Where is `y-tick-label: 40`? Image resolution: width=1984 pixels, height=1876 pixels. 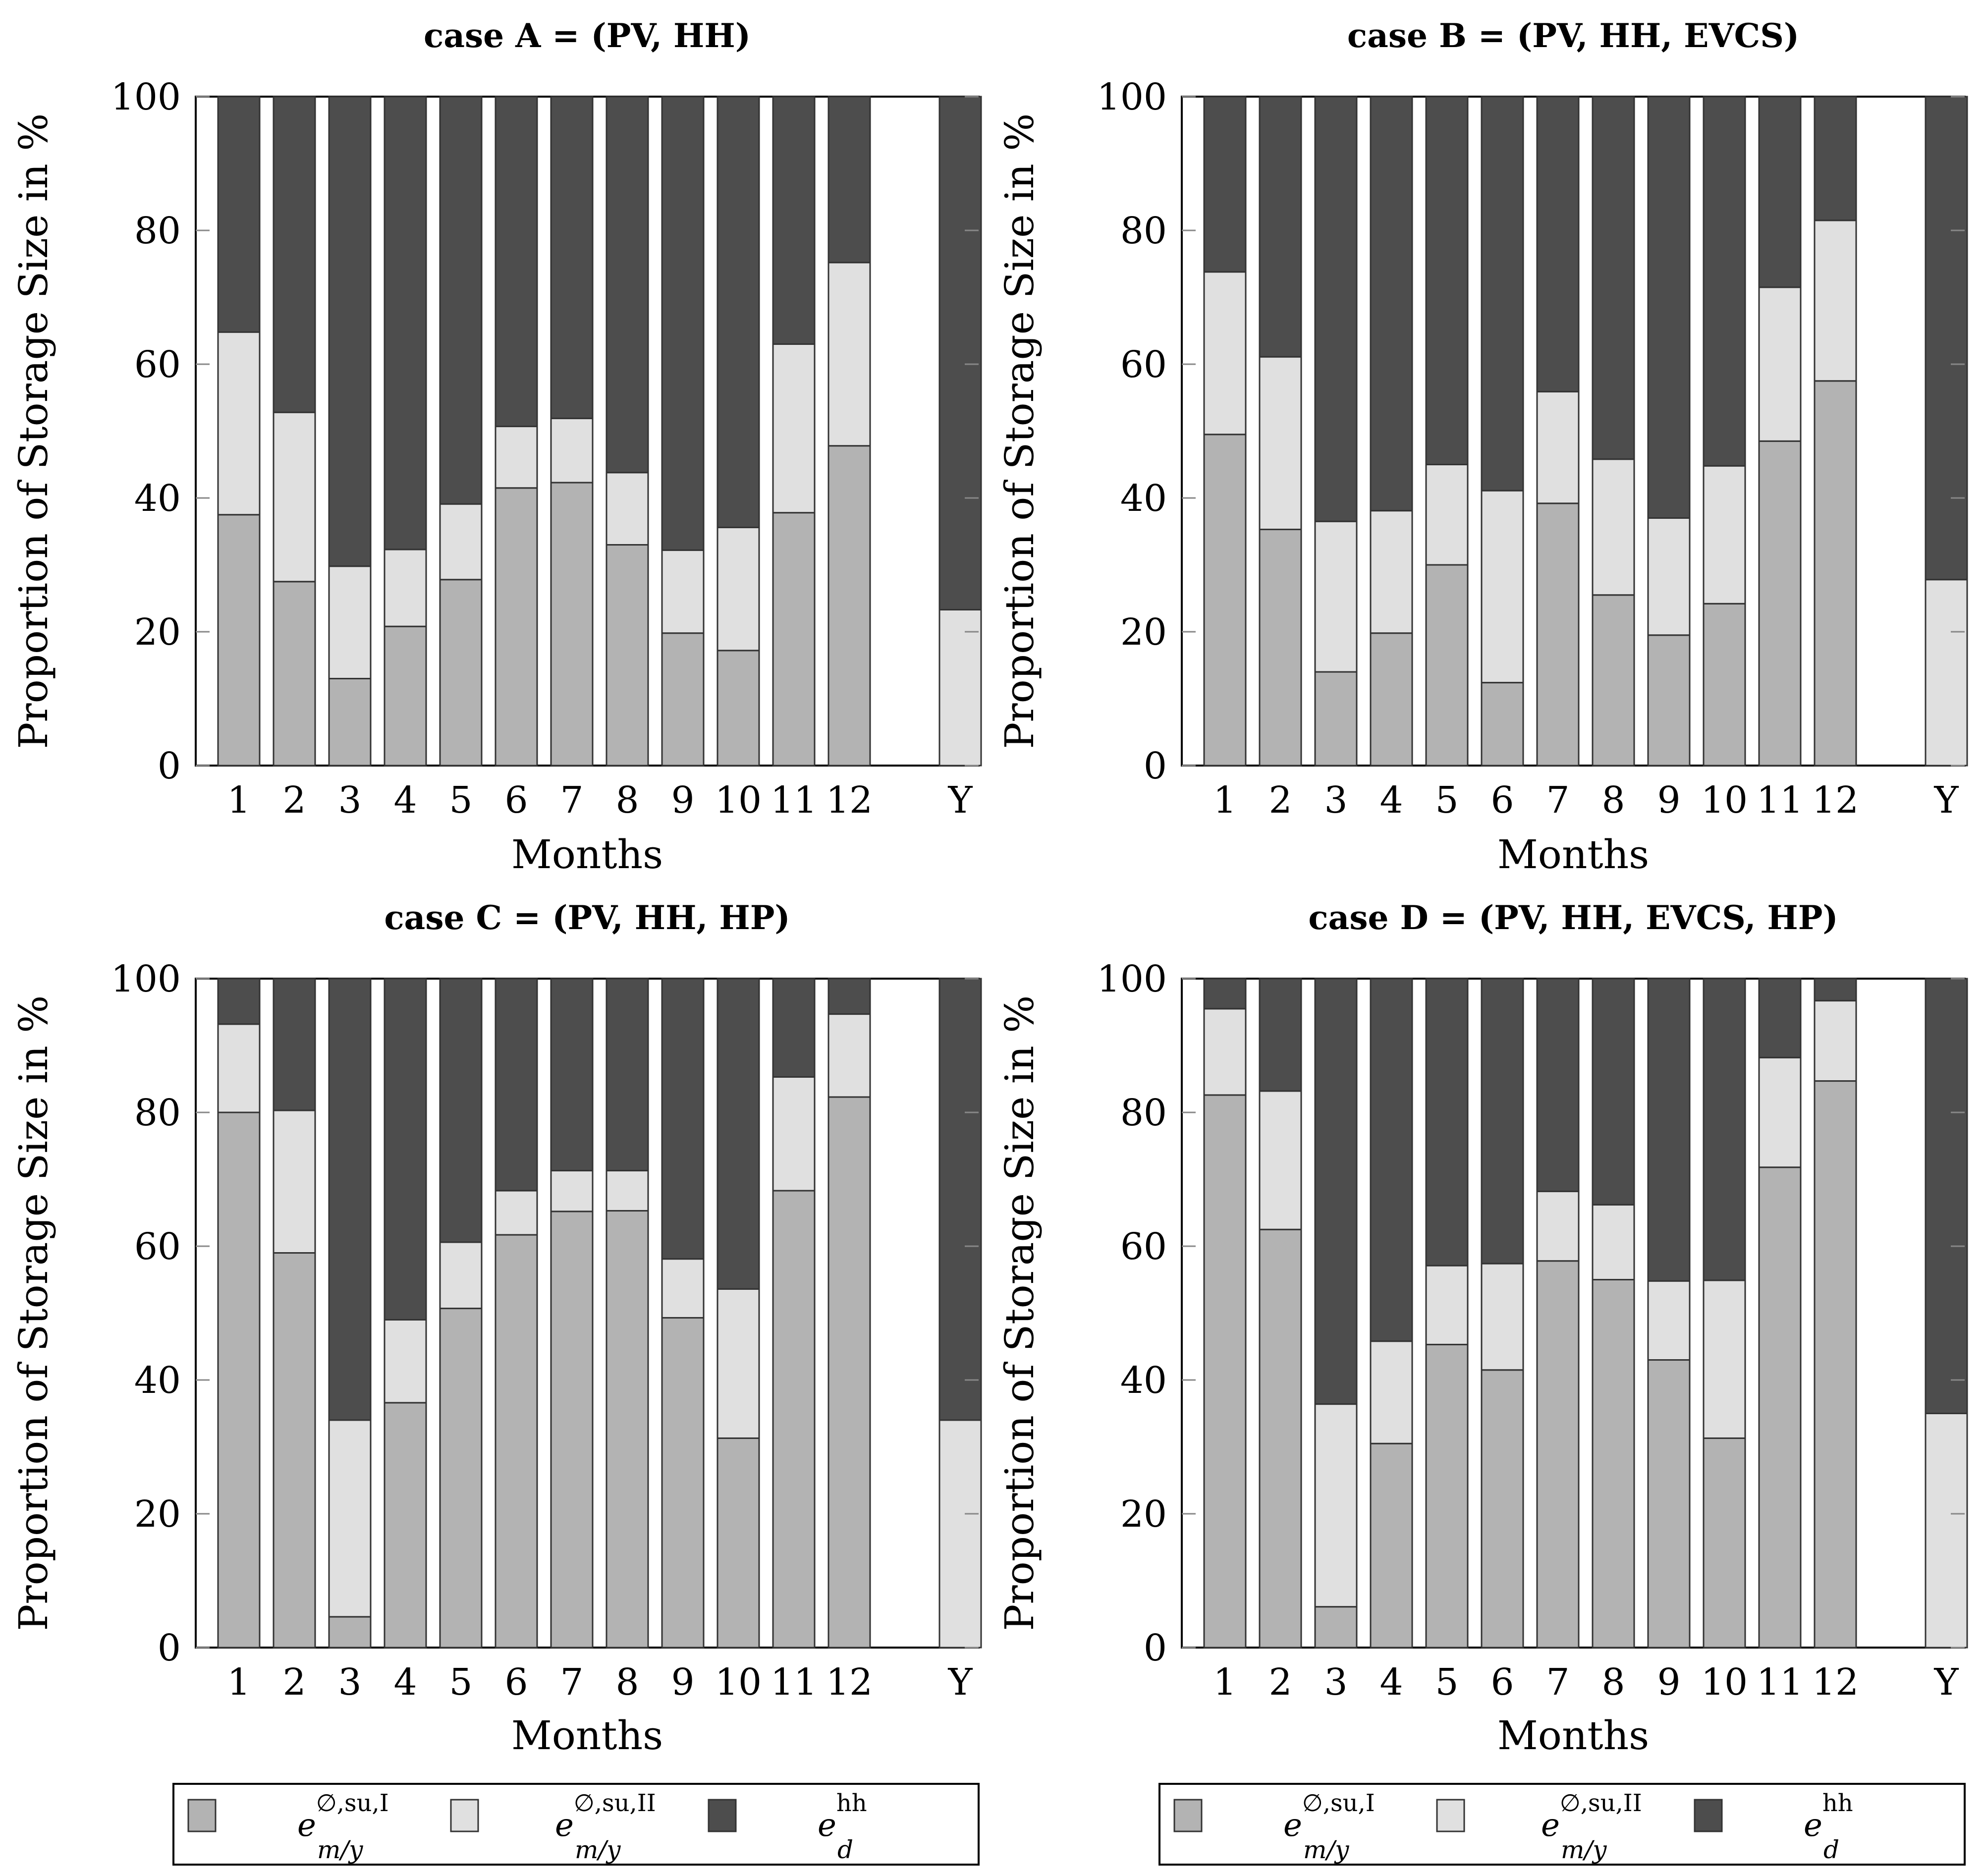
y-tick-label: 40 is located at coordinates (1143, 498).